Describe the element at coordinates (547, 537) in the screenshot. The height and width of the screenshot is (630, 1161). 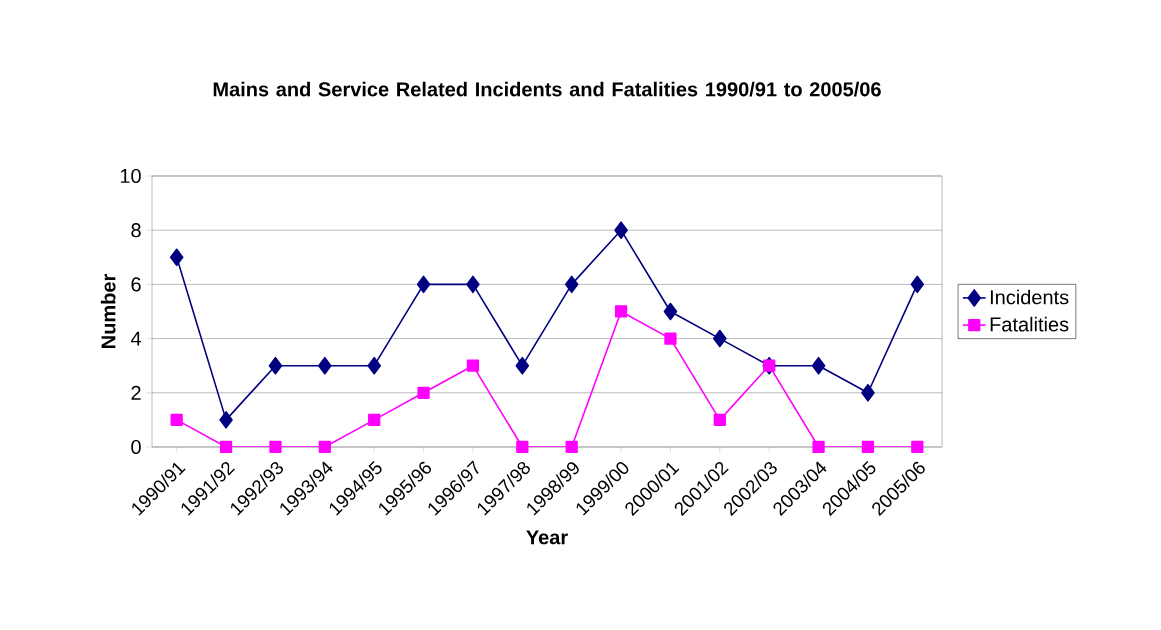
I see `x-axis-title: Year` at that location.